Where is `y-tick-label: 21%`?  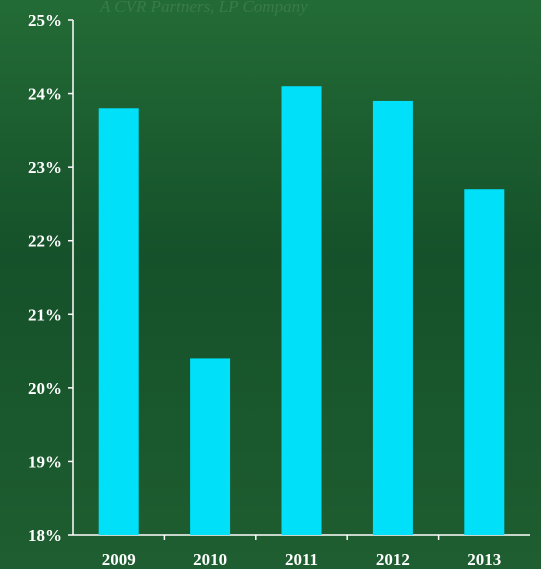 y-tick-label: 21% is located at coordinates (45, 314).